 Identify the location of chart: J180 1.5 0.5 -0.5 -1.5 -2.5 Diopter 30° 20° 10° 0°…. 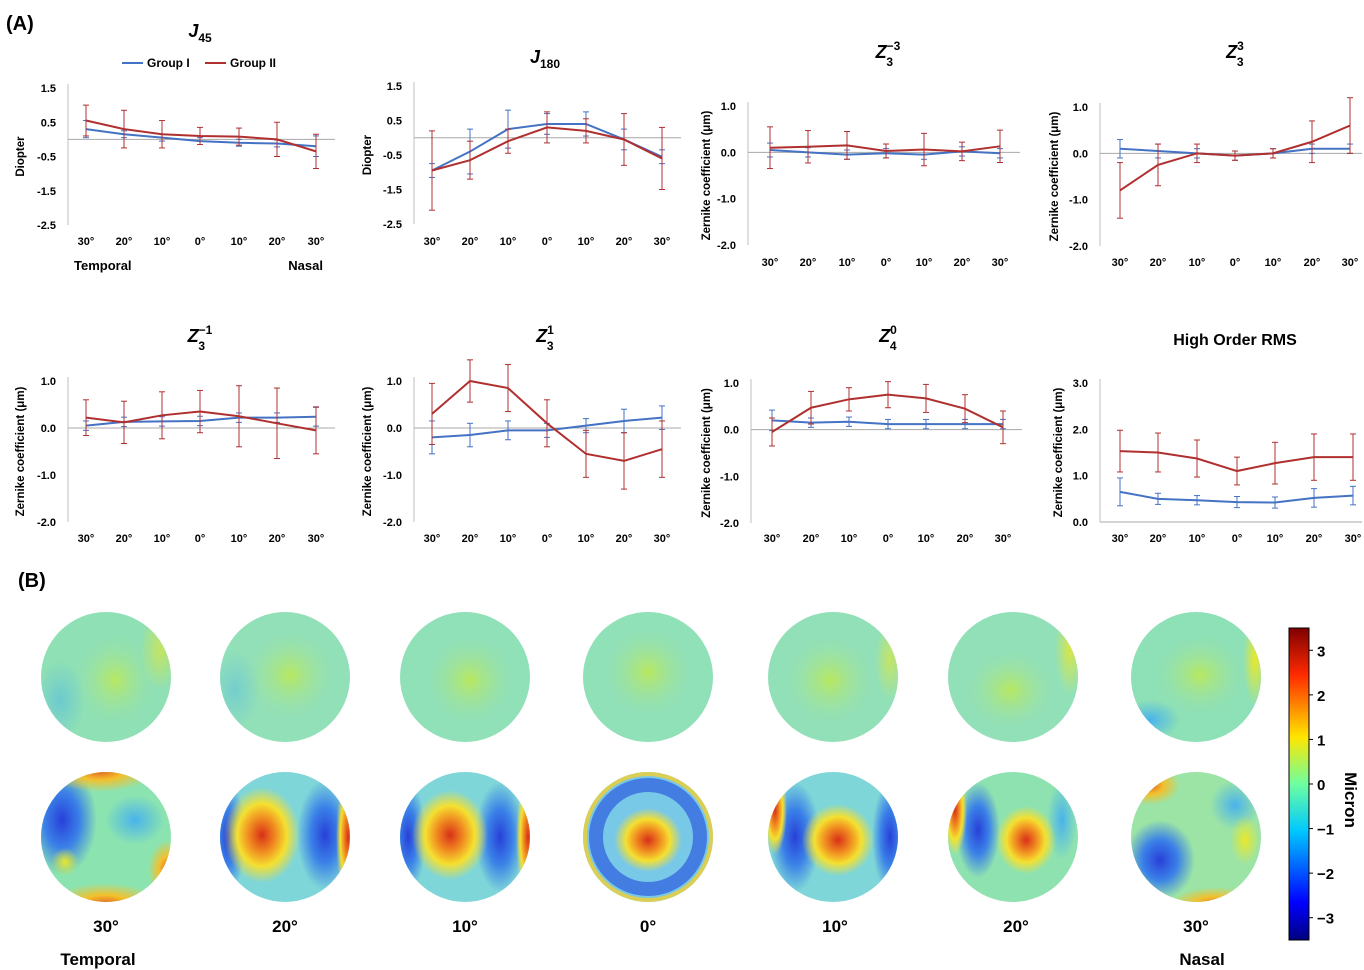
(521, 147).